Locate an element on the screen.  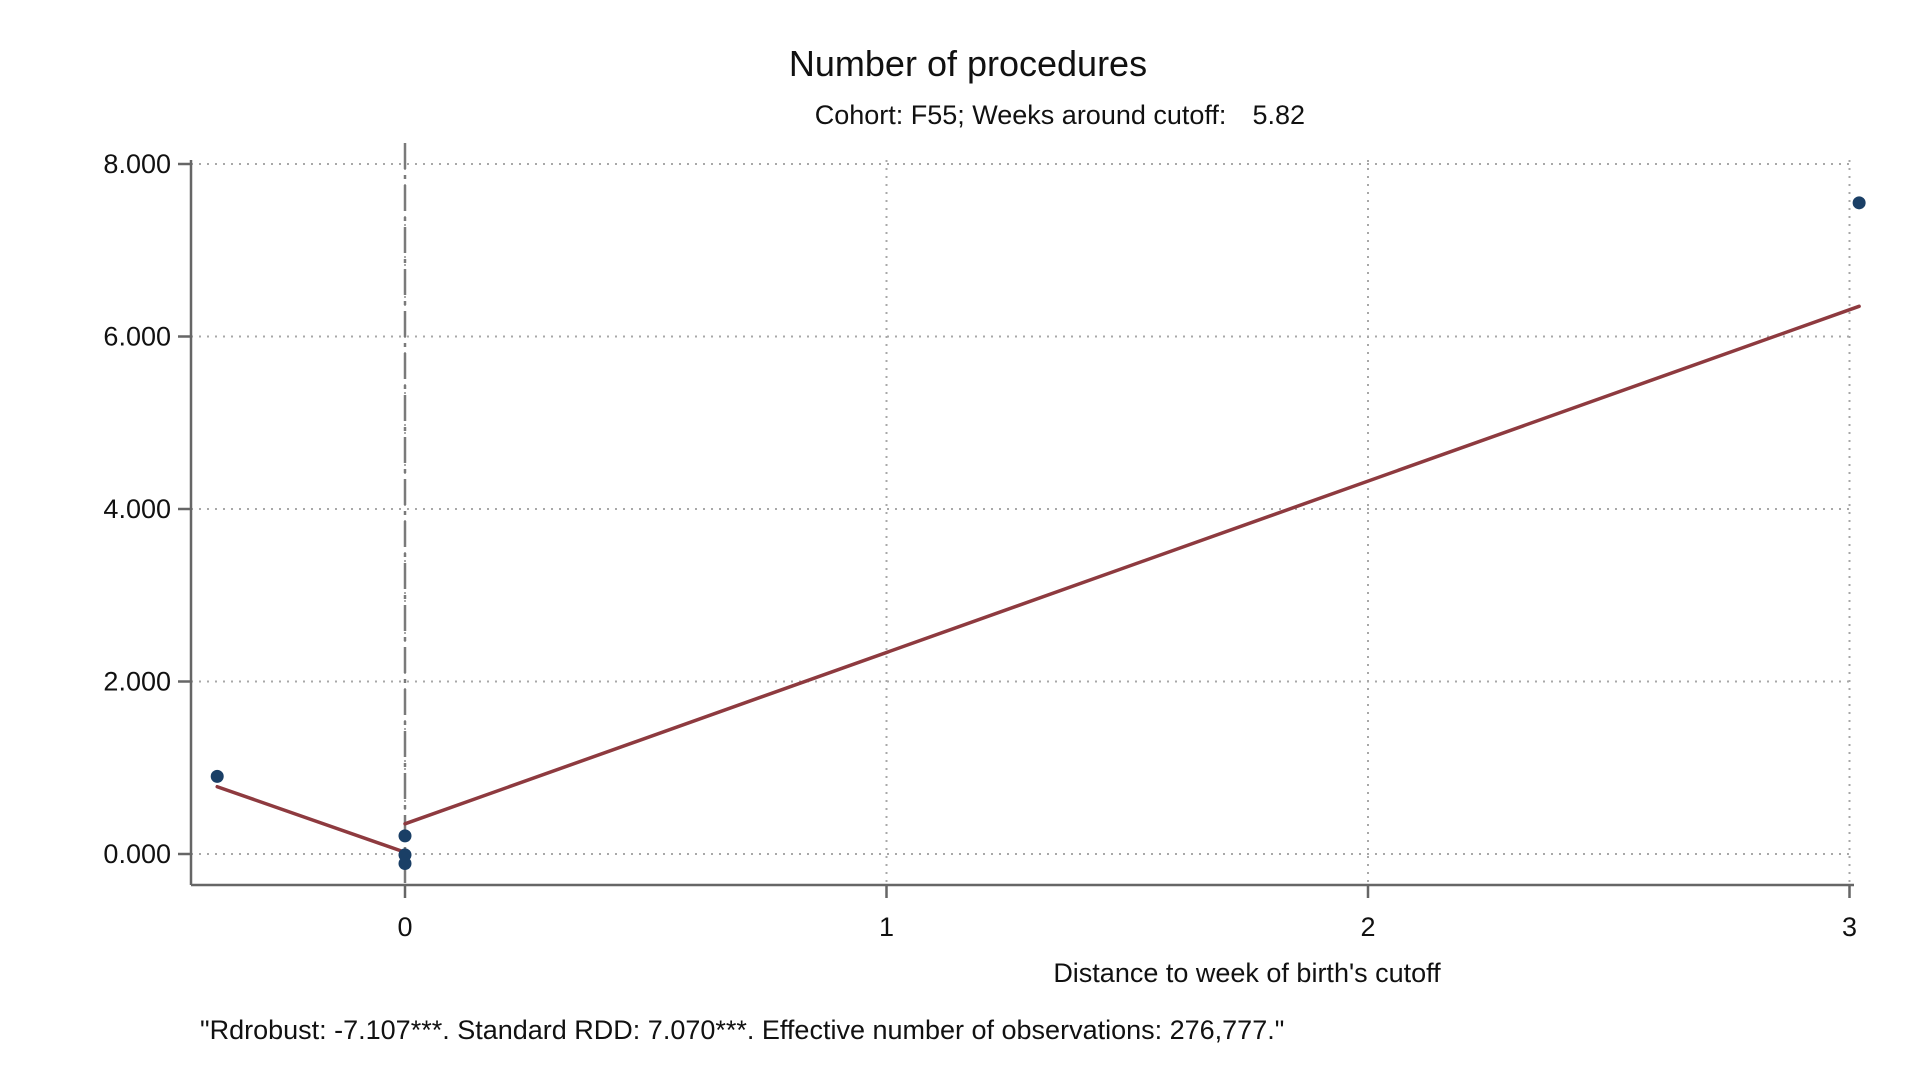
y-tick-label: 4.000 is located at coordinates (137, 509).